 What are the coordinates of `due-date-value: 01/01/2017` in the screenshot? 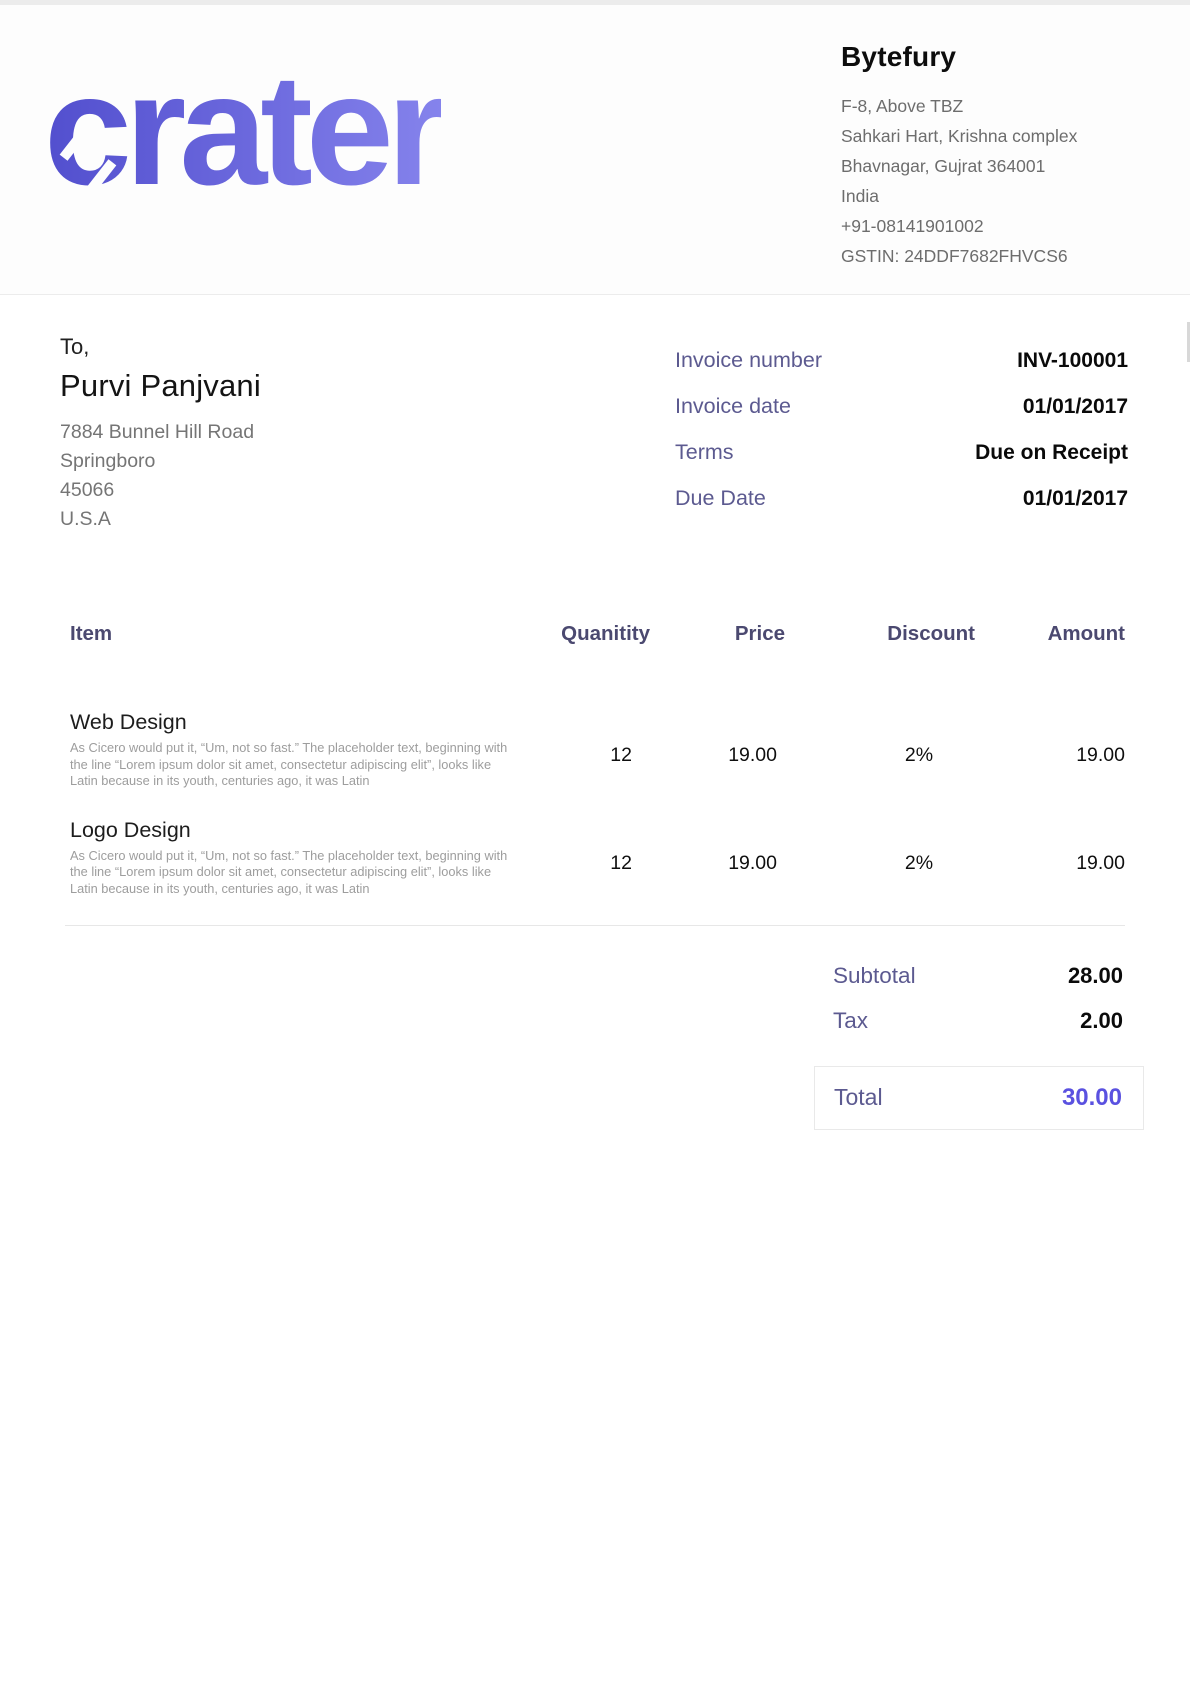 It's located at (1075, 498).